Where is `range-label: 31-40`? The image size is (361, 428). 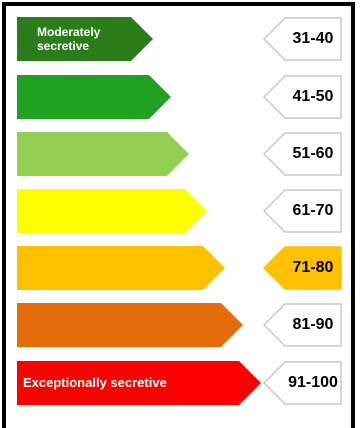
range-label: 31-40 is located at coordinates (313, 38).